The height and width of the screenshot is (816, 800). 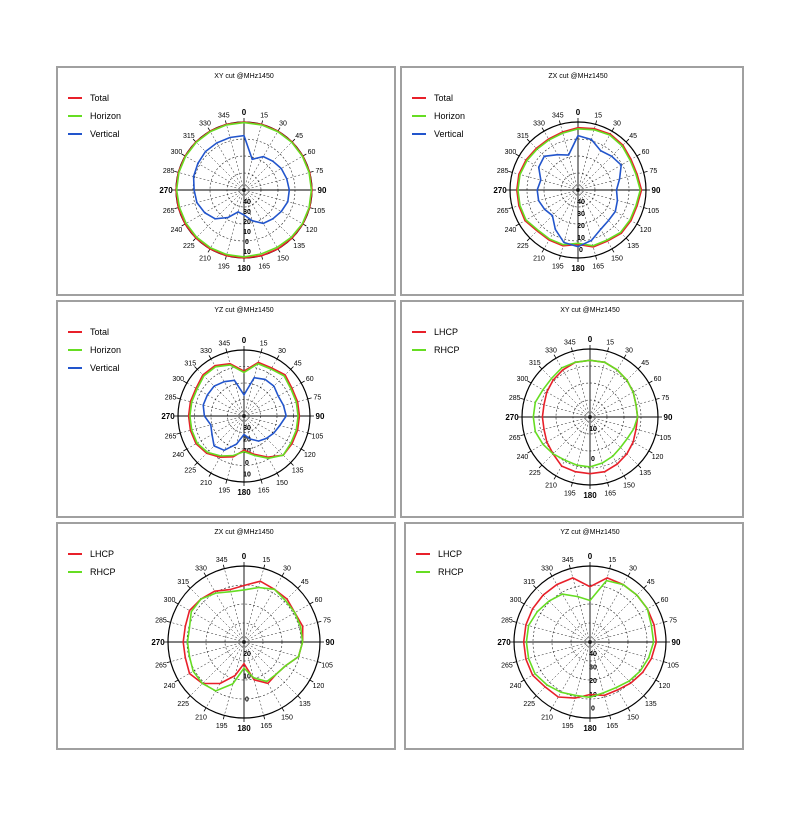 I want to click on angle-tick-label: 285, so click(x=515, y=398).